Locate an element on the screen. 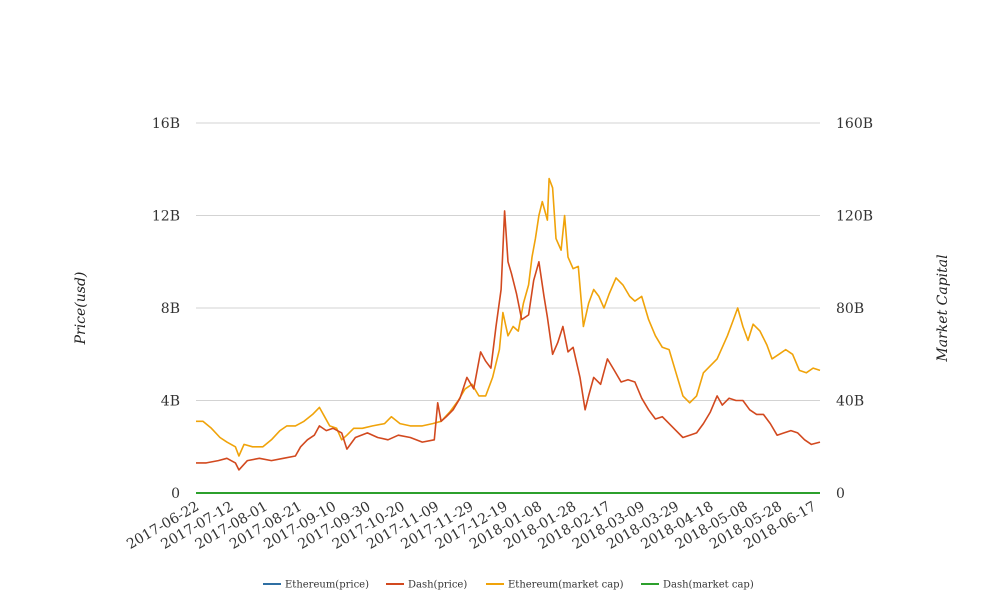 The height and width of the screenshot is (616, 1008). y-right-tick-label: 160B is located at coordinates (854, 124).